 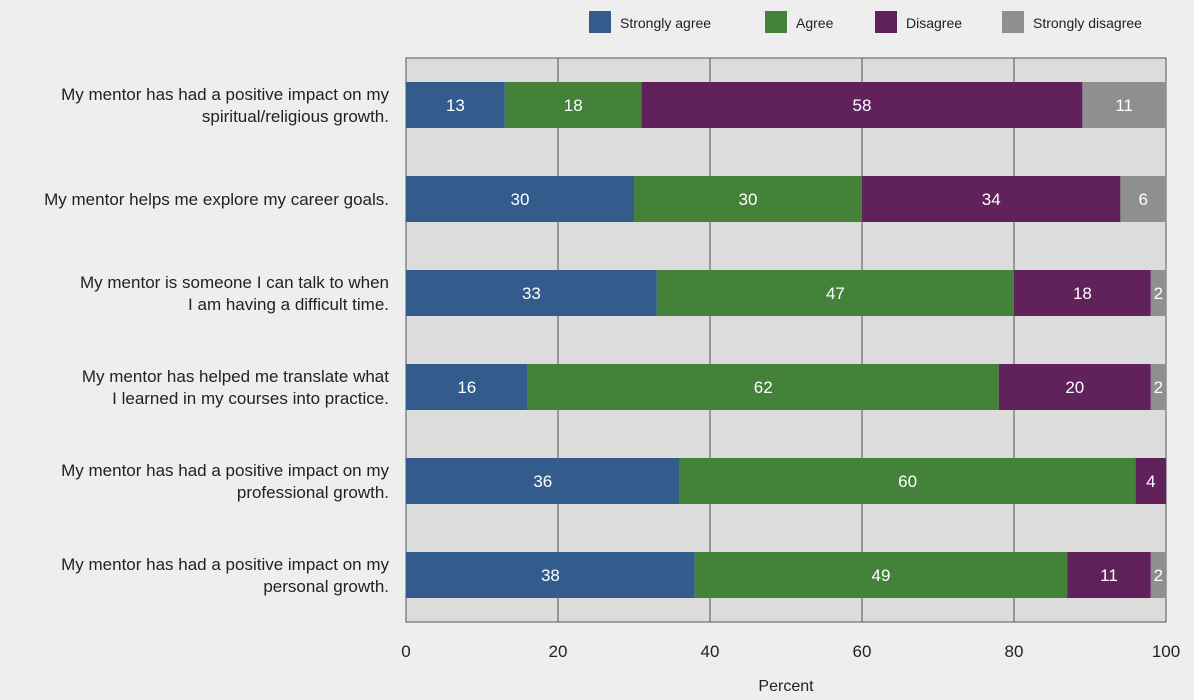 I want to click on data-label: 13, so click(x=455, y=105).